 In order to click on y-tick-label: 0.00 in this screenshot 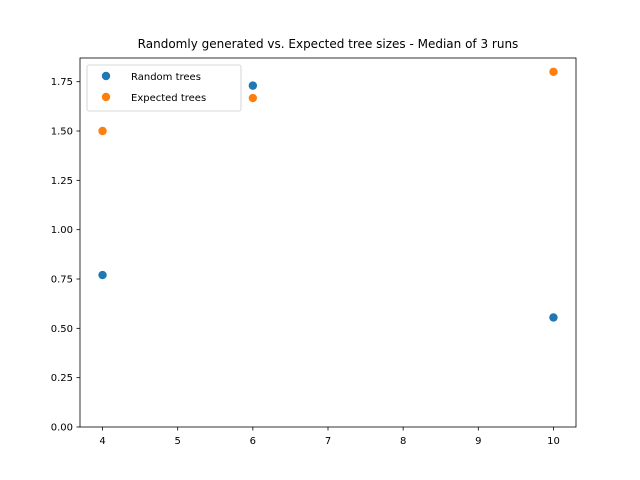, I will do `click(62, 428)`.